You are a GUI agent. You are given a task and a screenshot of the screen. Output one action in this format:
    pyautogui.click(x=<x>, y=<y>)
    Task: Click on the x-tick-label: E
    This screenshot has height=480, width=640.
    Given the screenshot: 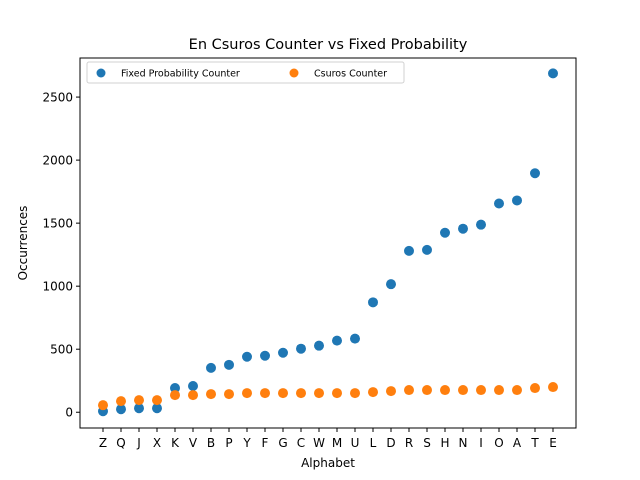 What is the action you would take?
    pyautogui.click(x=553, y=443)
    